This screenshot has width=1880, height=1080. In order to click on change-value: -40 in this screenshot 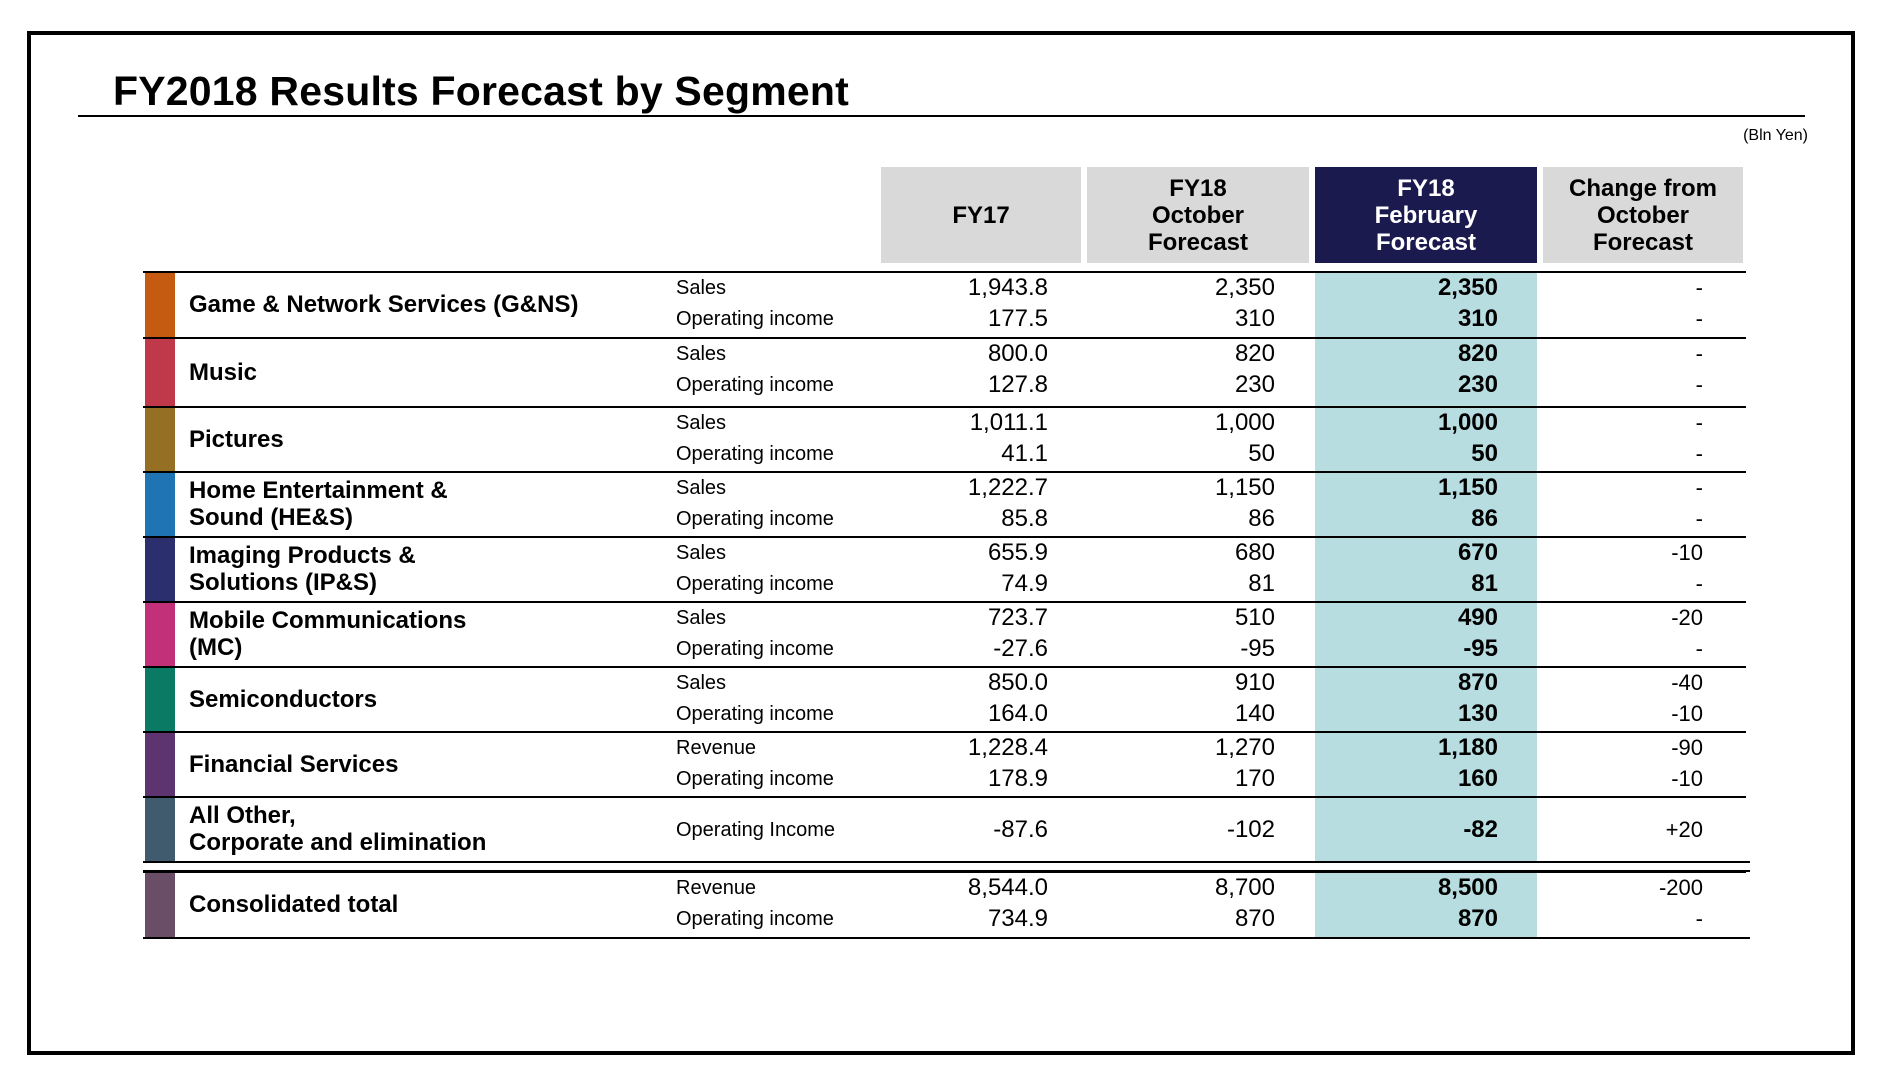, I will do `click(1687, 682)`.